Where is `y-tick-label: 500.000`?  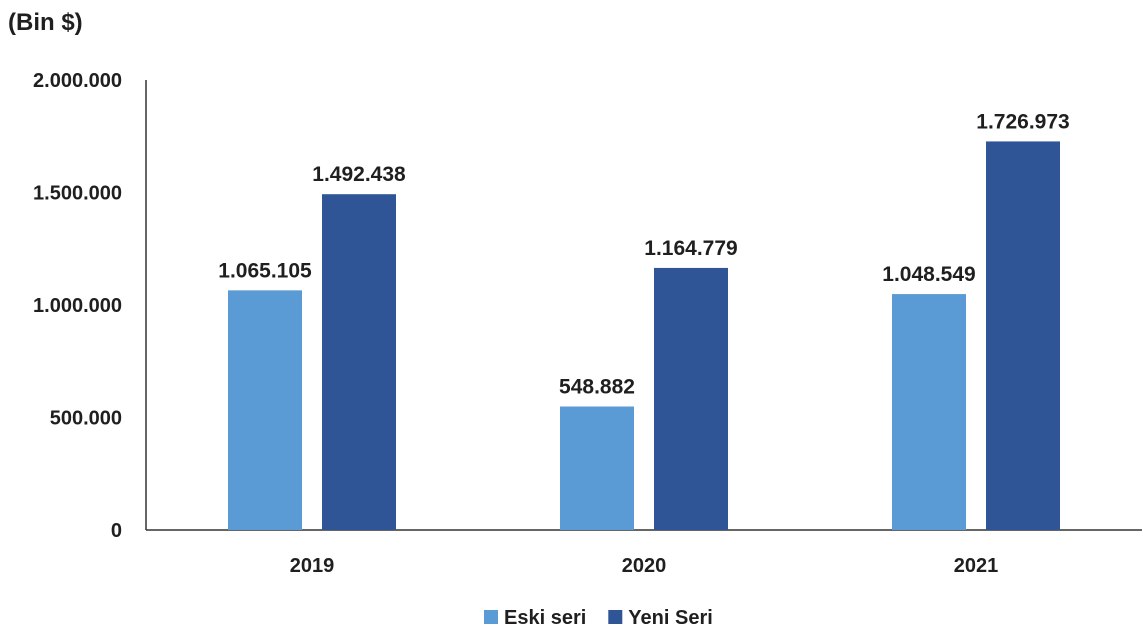 y-tick-label: 500.000 is located at coordinates (86, 419).